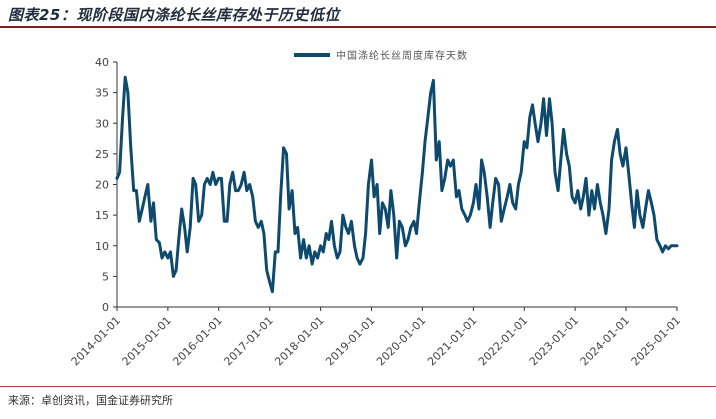 This screenshot has height=419, width=716. What do you see at coordinates (105, 276) in the screenshot?
I see `y-tick-label: 5` at bounding box center [105, 276].